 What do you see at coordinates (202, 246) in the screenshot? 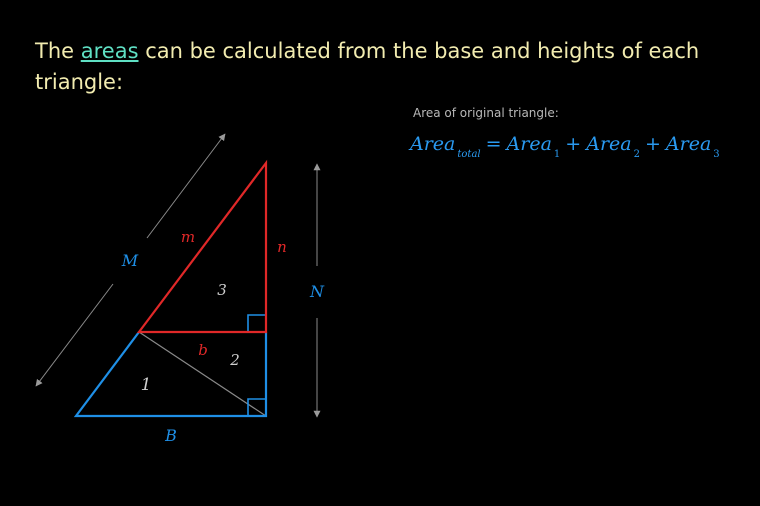
I see `small-triangle-outline` at bounding box center [202, 246].